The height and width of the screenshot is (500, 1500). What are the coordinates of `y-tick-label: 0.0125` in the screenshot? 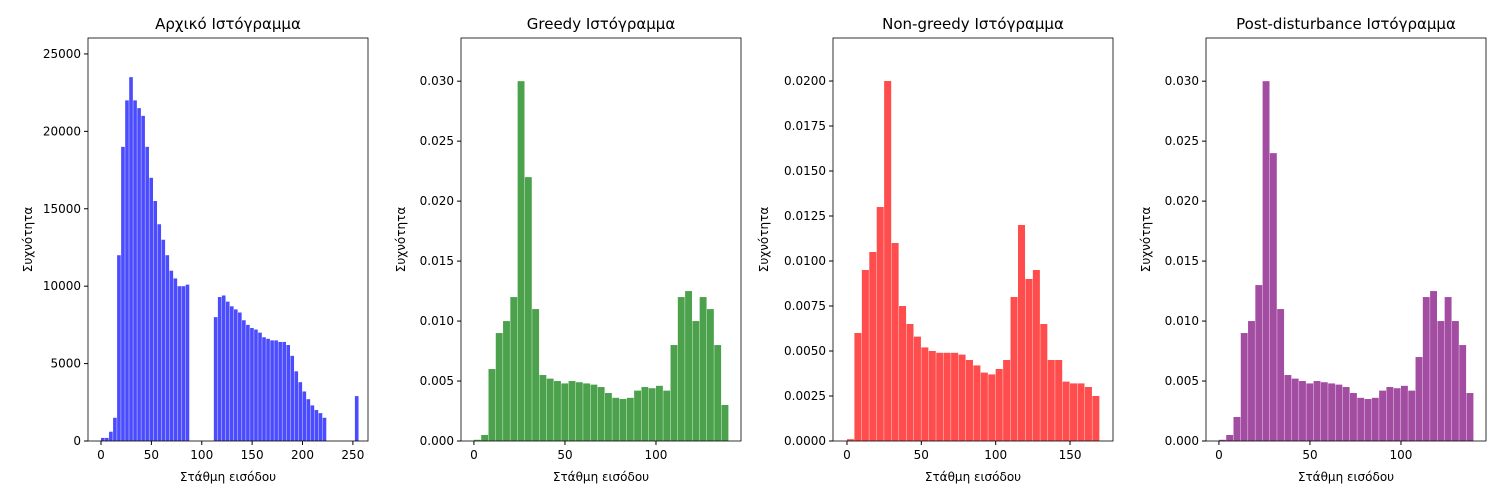 It's located at (805, 216).